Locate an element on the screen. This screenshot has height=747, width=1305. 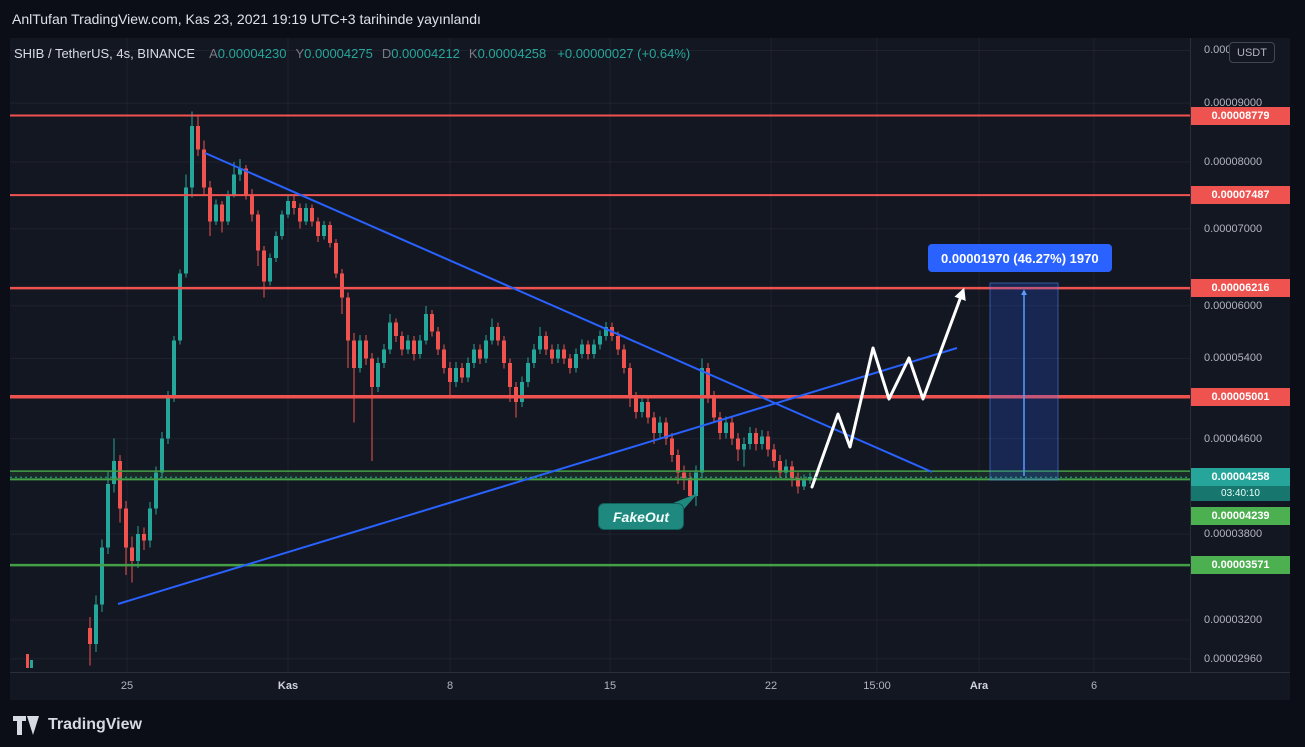
price-level-label: 0.00003571 is located at coordinates (1240, 565).